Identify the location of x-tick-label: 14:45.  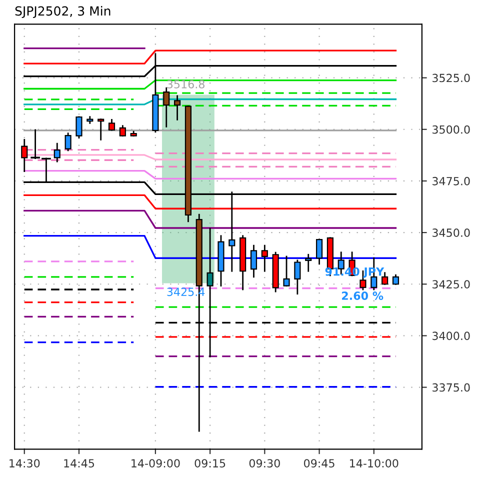
(79, 463).